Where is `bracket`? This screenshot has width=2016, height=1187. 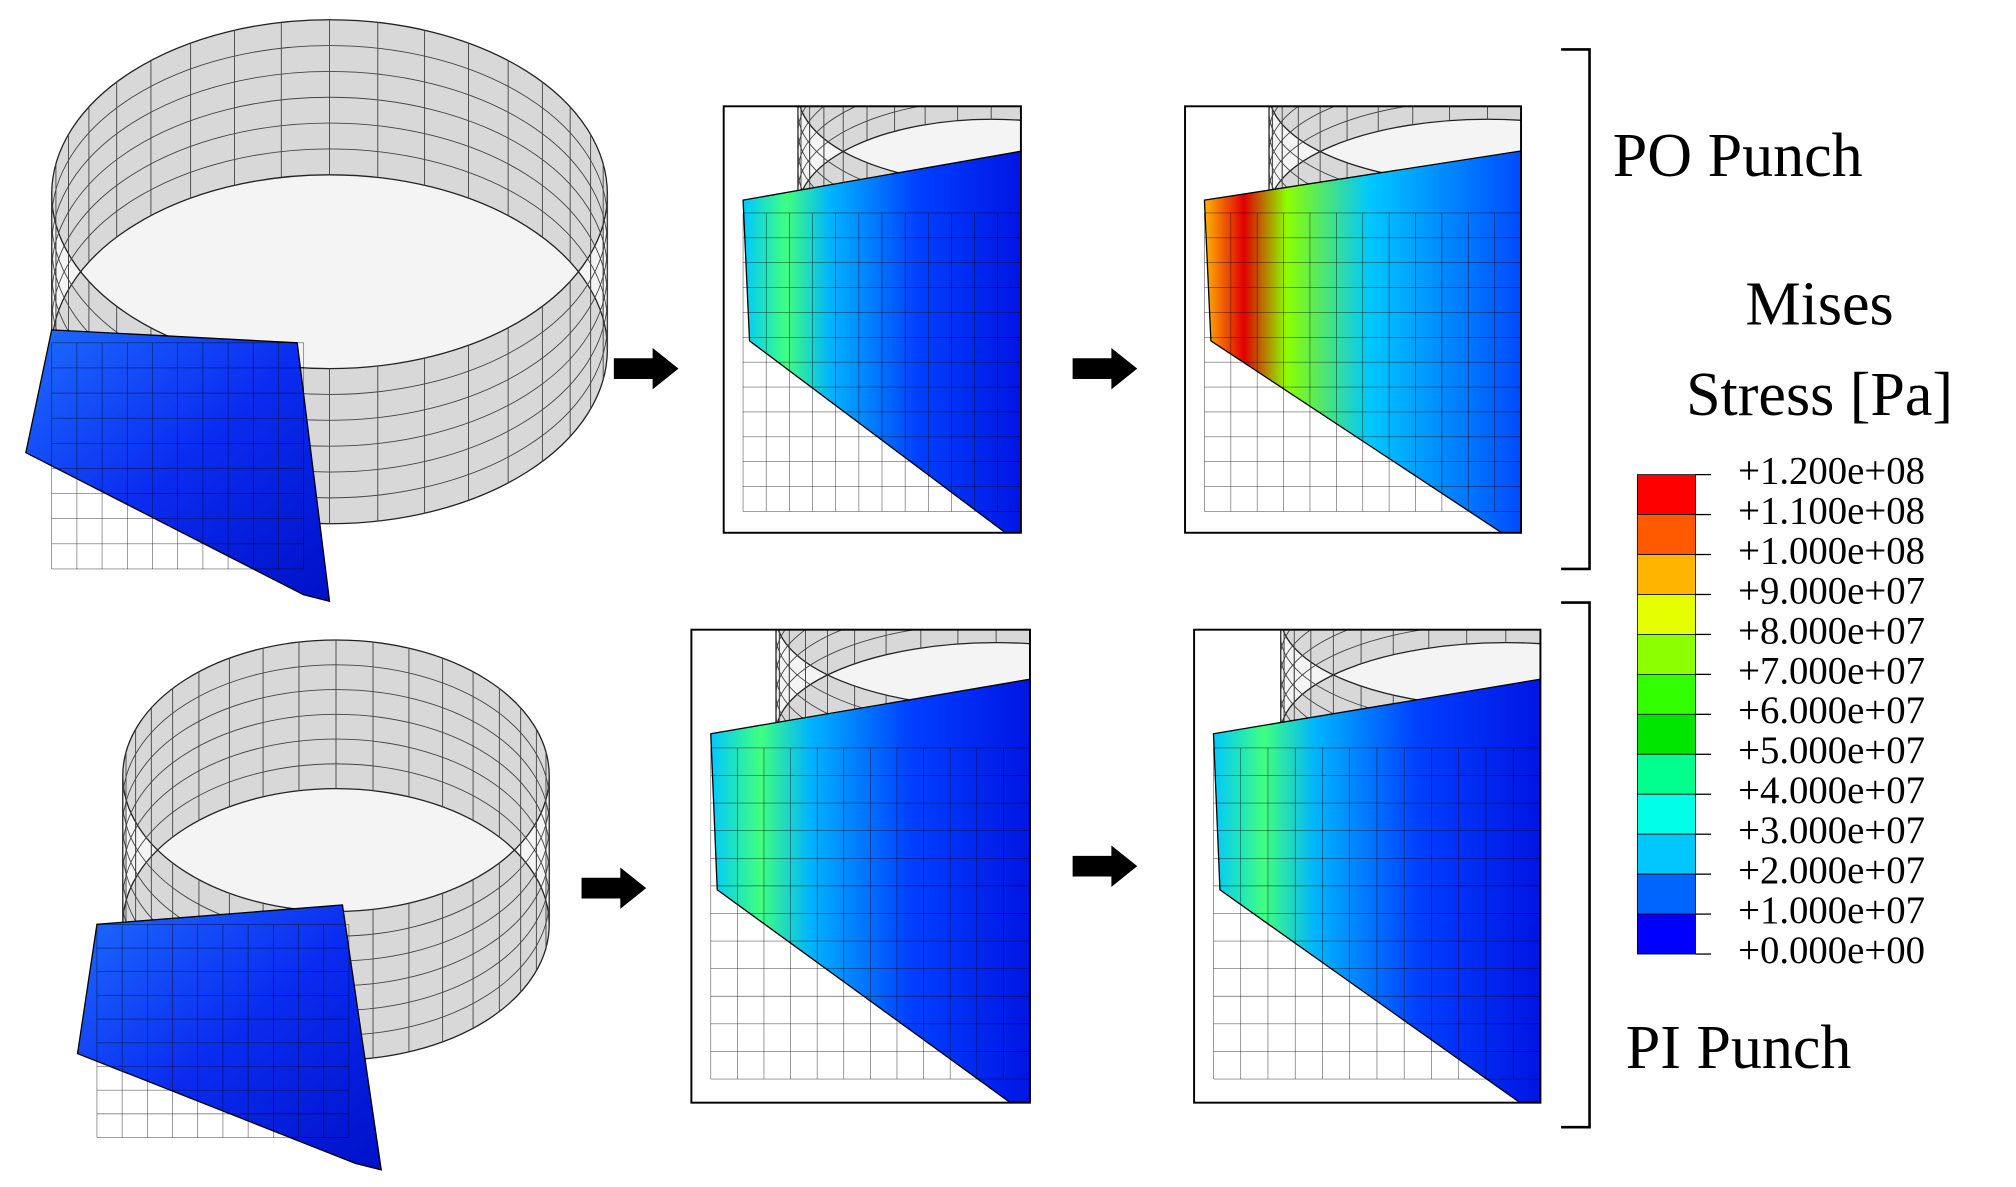 bracket is located at coordinates (1576, 588).